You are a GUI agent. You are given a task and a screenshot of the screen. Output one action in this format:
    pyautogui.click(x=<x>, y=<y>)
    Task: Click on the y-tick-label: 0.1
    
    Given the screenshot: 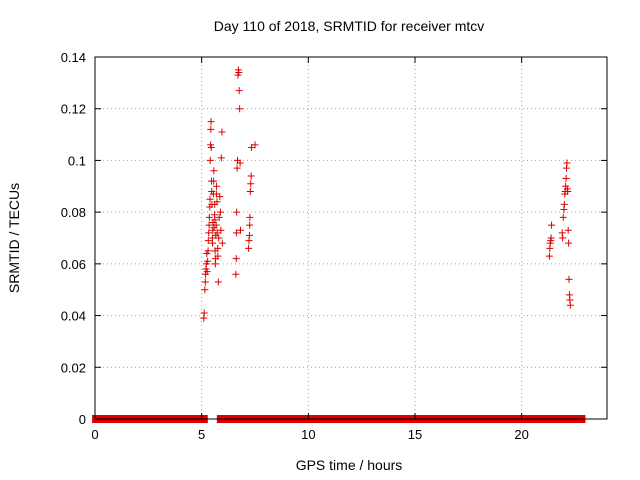 What is the action you would take?
    pyautogui.click(x=77, y=160)
    